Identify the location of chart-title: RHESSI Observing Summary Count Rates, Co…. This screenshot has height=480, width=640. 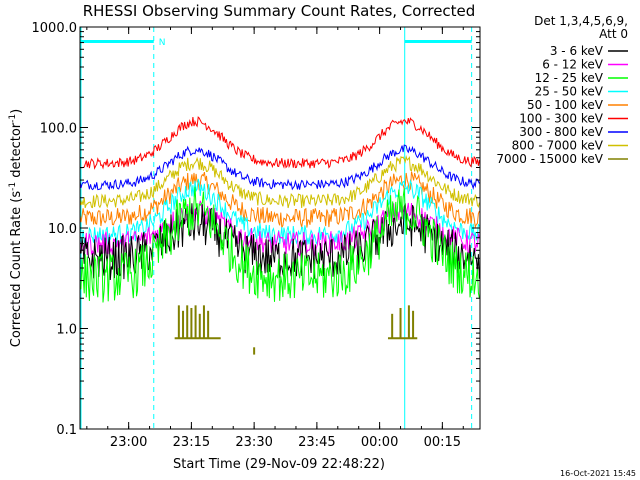
(279, 11).